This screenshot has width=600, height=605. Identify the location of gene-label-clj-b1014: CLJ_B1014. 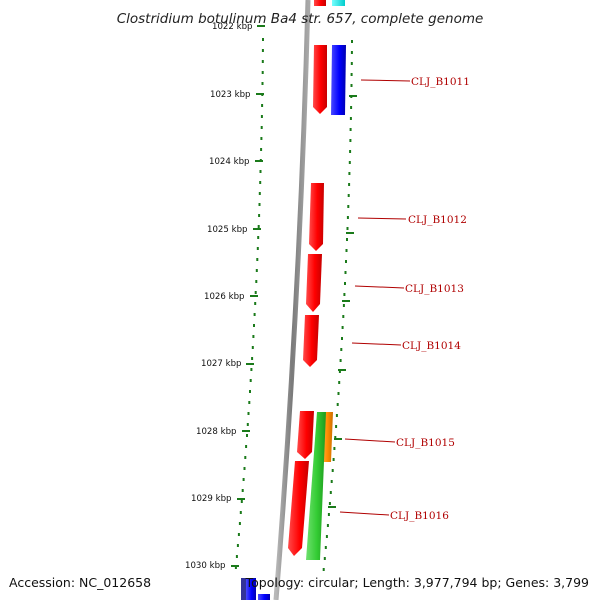
(431, 346).